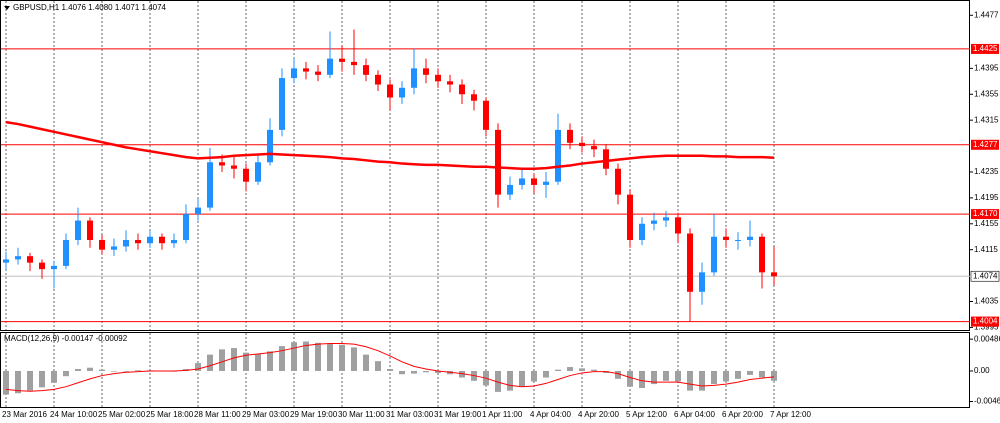 The image size is (1000, 423). What do you see at coordinates (74, 414) in the screenshot?
I see `x-tick-label: 24 Mar 10:00` at bounding box center [74, 414].